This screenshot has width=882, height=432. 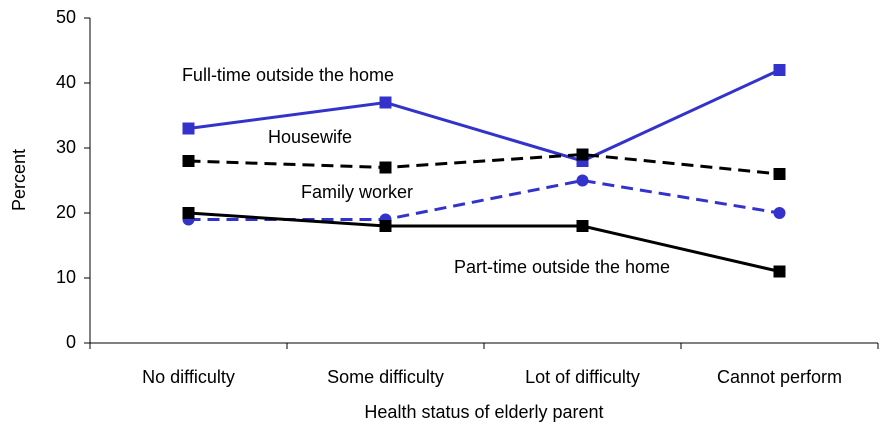 What do you see at coordinates (483, 412) in the screenshot?
I see `x-axis-label: Health status of elderly parent` at bounding box center [483, 412].